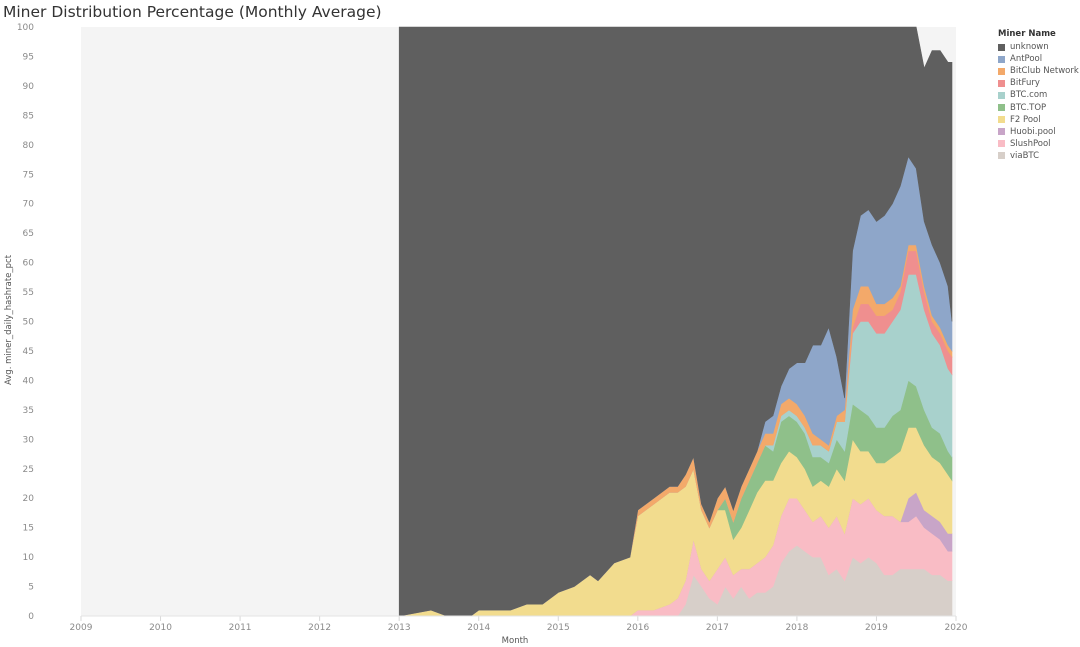 This screenshot has height=647, width=1080. Describe the element at coordinates (240, 628) in the screenshot. I see `x-tick-label: 2011` at that location.